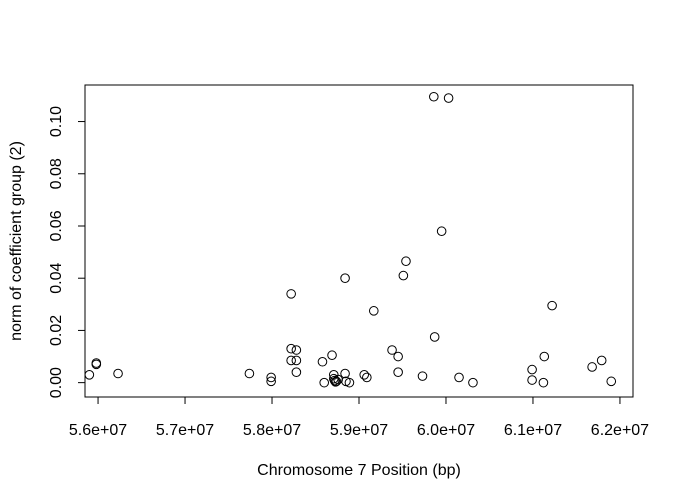  Describe the element at coordinates (56, 382) in the screenshot. I see `y-tick-label: 0.00` at that location.